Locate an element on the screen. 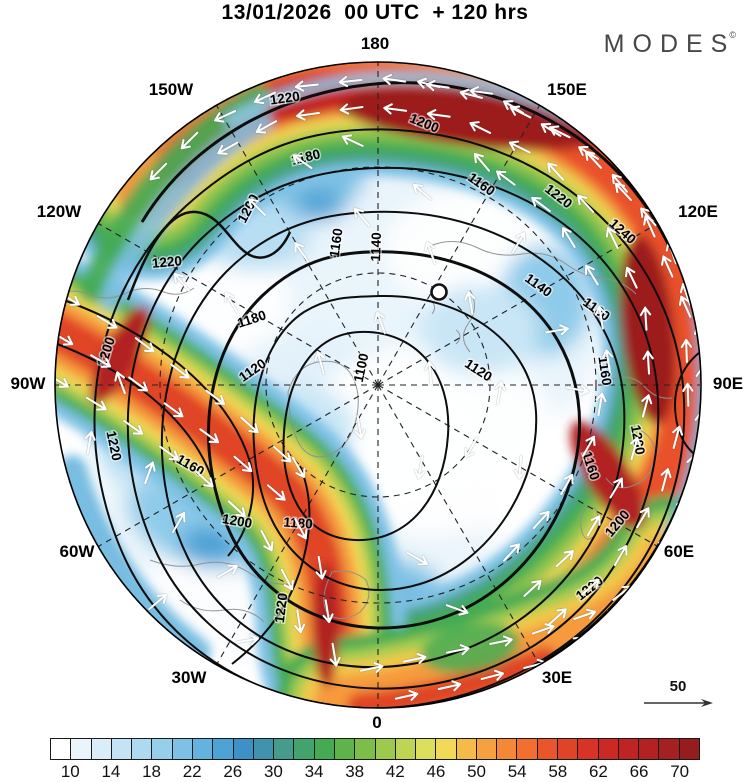 The width and height of the screenshot is (750, 782). colorbar-tick: 46 is located at coordinates (436, 771).